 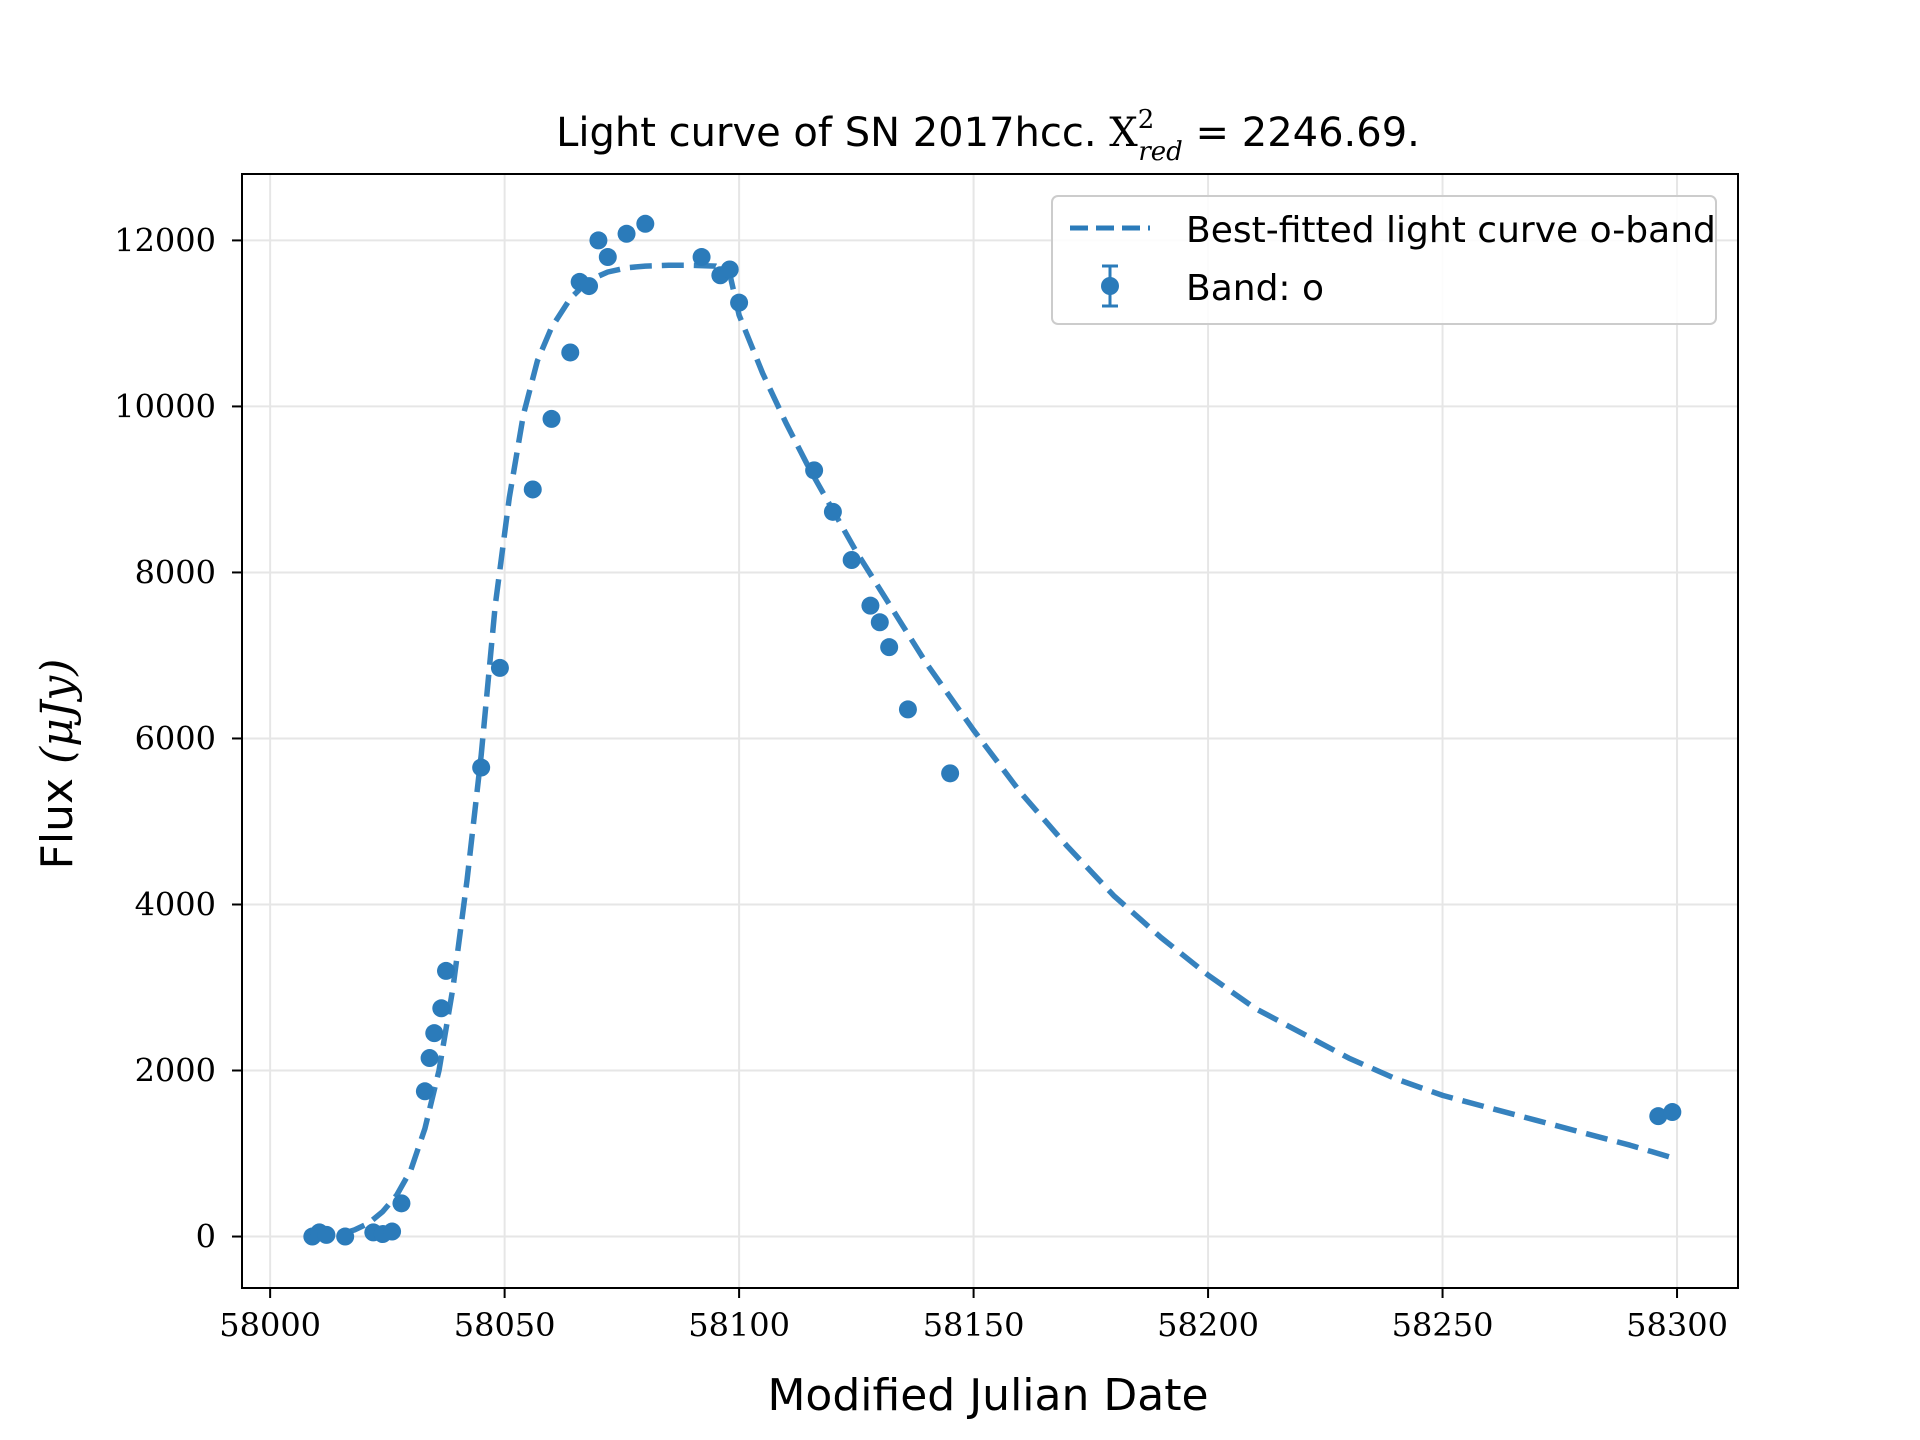 I want to click on legend-band-label: Band: o, so click(x=1255, y=288).